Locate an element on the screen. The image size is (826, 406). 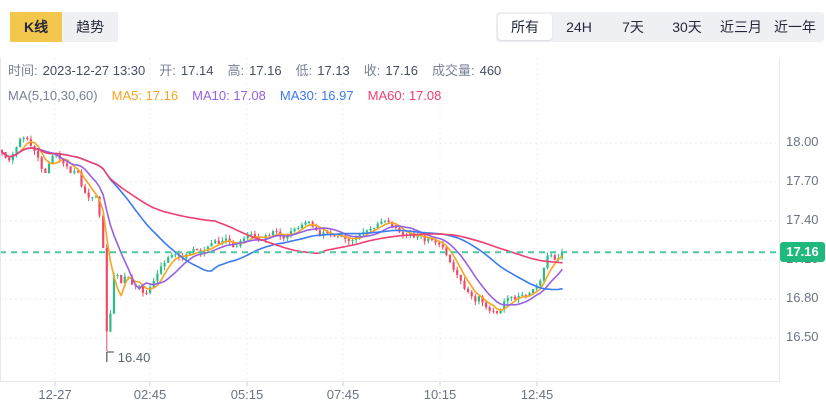
x-axis-label: 07:45 is located at coordinates (343, 394).